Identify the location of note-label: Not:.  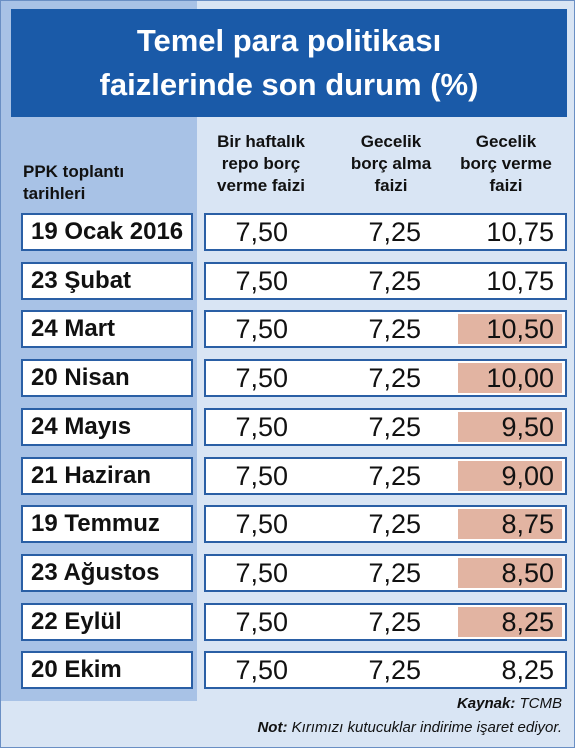
(272, 727).